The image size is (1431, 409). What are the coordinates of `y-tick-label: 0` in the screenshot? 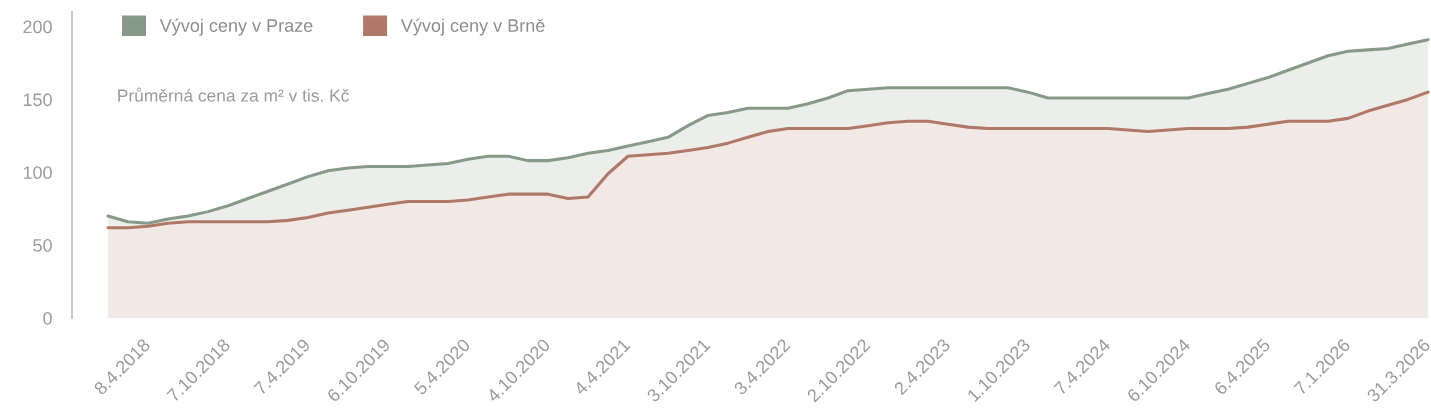 It's located at (47, 318).